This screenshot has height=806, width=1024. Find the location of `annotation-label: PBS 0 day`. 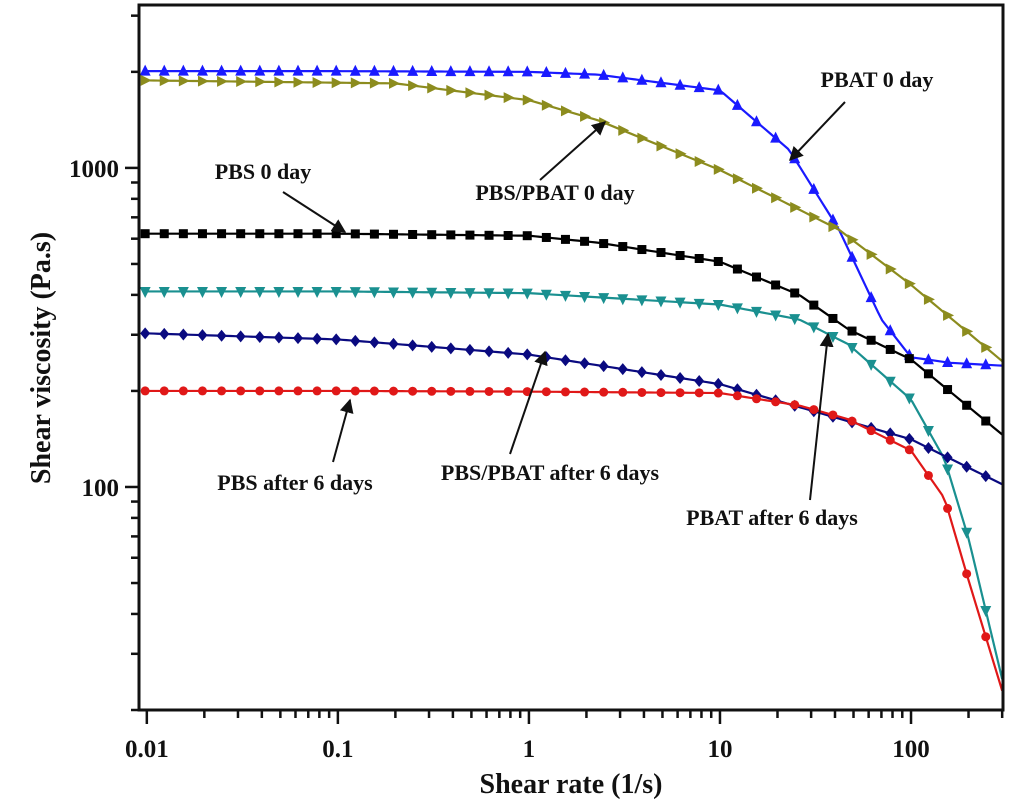

annotation-label: PBS 0 day is located at coordinates (263, 171).